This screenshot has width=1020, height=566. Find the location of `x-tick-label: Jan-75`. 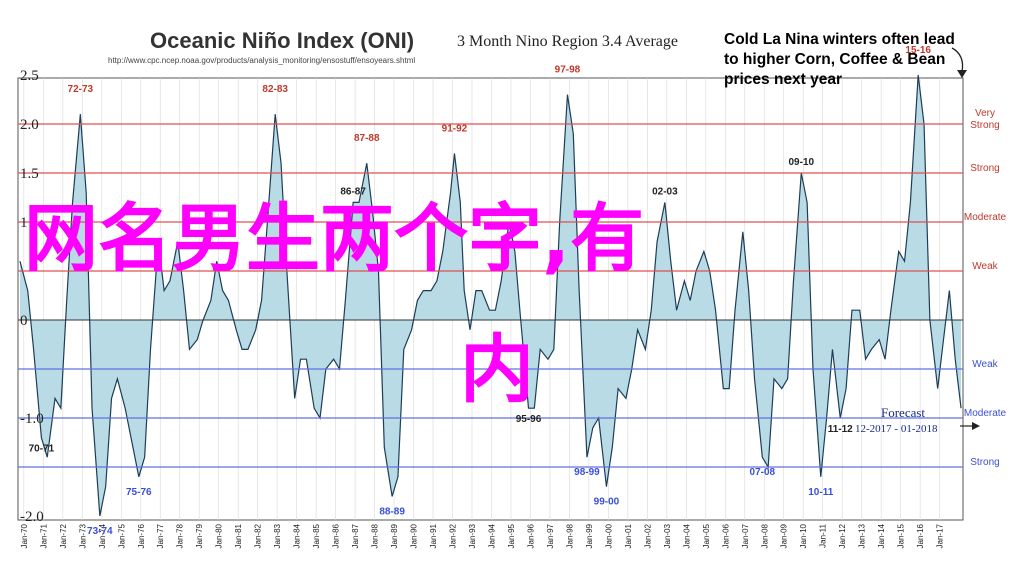

x-tick-label: Jan-75 is located at coordinates (121, 535).